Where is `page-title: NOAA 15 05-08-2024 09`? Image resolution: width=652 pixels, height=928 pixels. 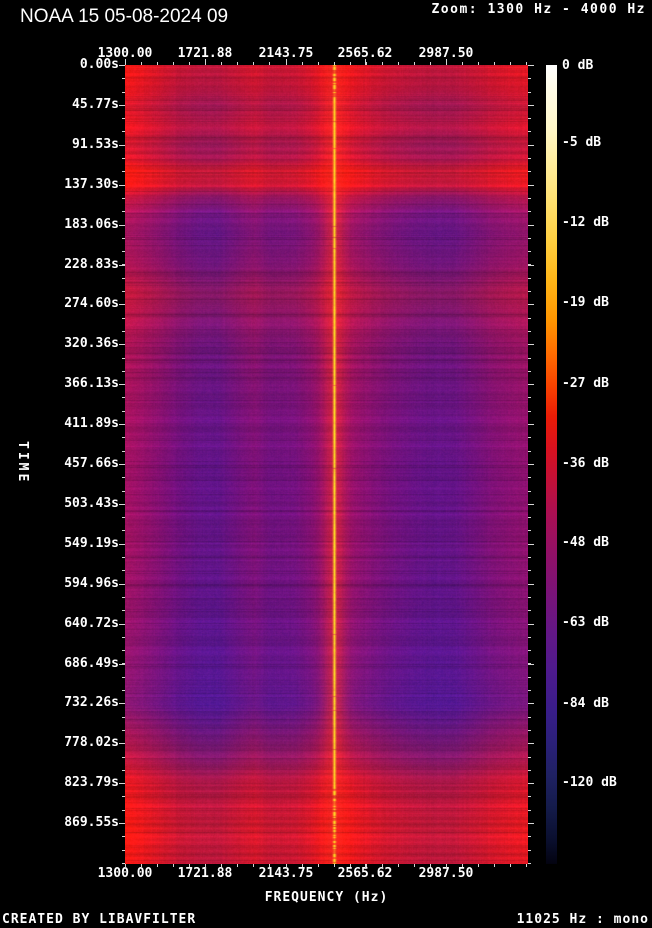 page-title: NOAA 15 05-08-2024 09 is located at coordinates (124, 16).